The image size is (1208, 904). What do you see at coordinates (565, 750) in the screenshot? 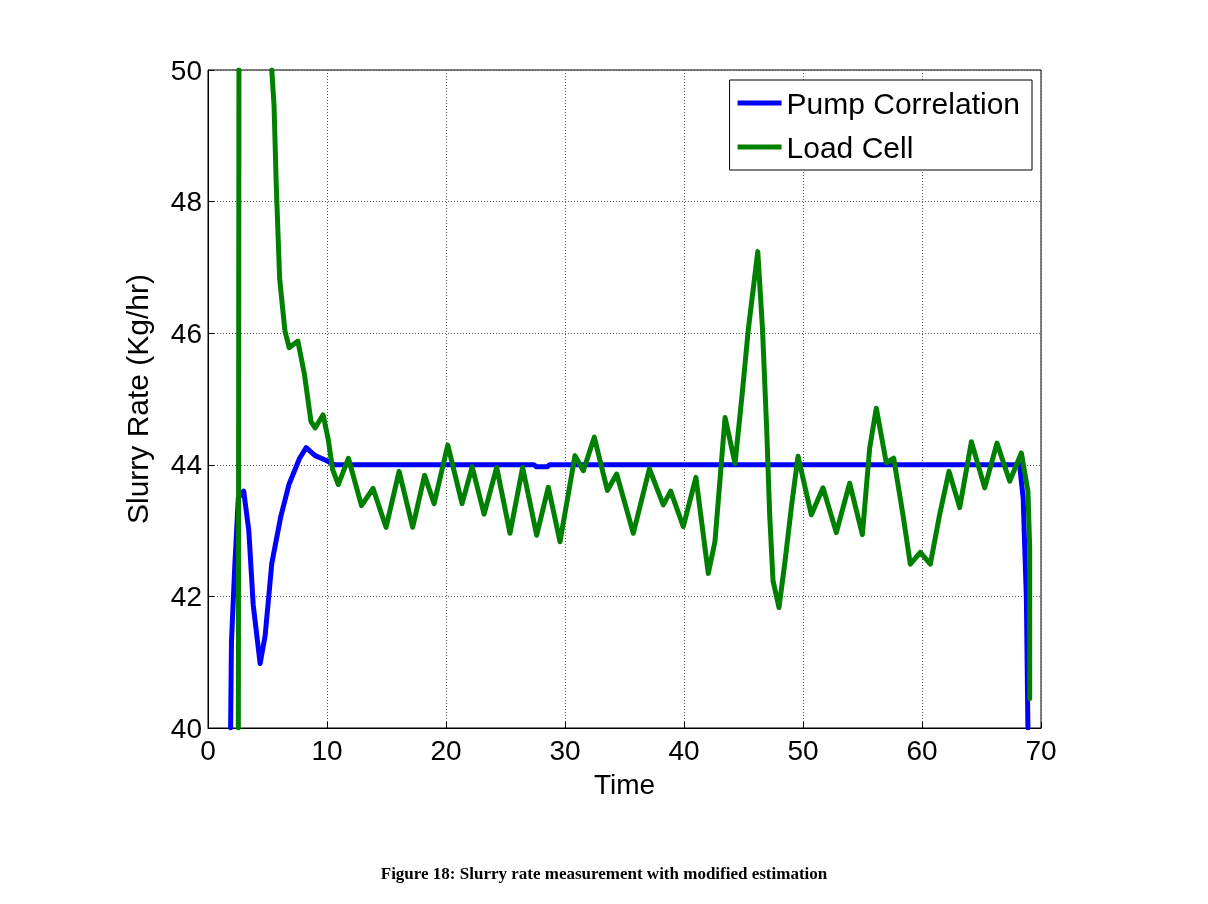
I see `x-tick-label: 30` at bounding box center [565, 750].